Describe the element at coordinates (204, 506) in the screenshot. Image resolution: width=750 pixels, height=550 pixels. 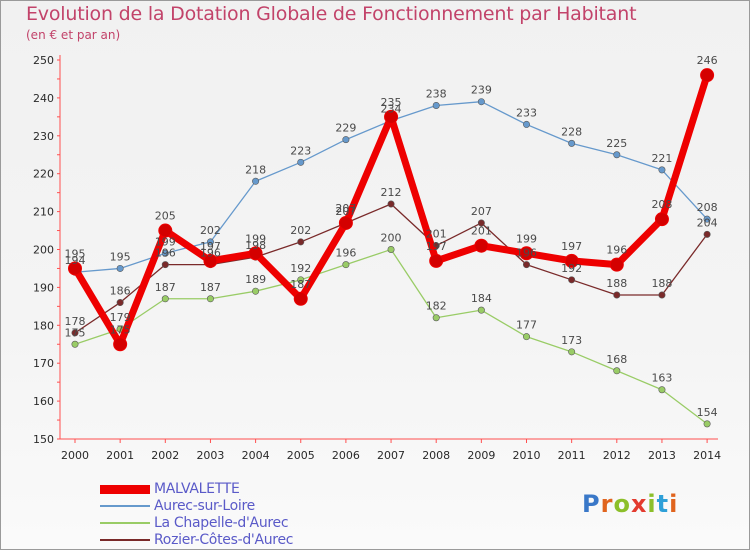
I see `legend-label: Aurec-sur-Loire` at that location.